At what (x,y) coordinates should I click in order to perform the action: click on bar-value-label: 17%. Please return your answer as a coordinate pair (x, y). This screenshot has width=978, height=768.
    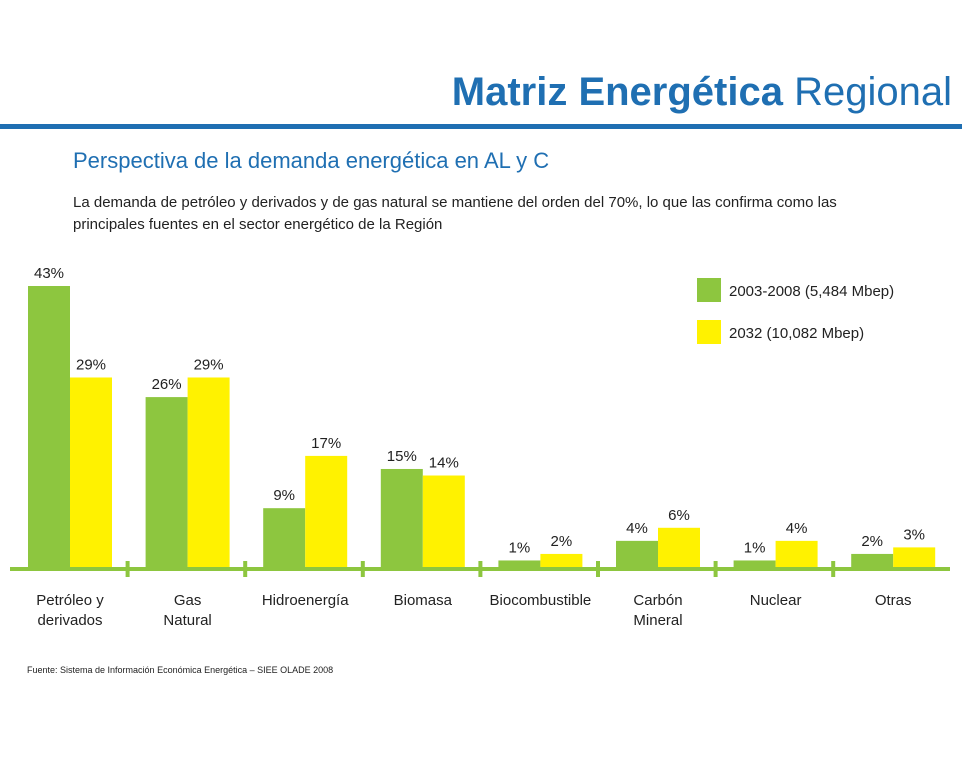
    Looking at the image, I should click on (326, 443).